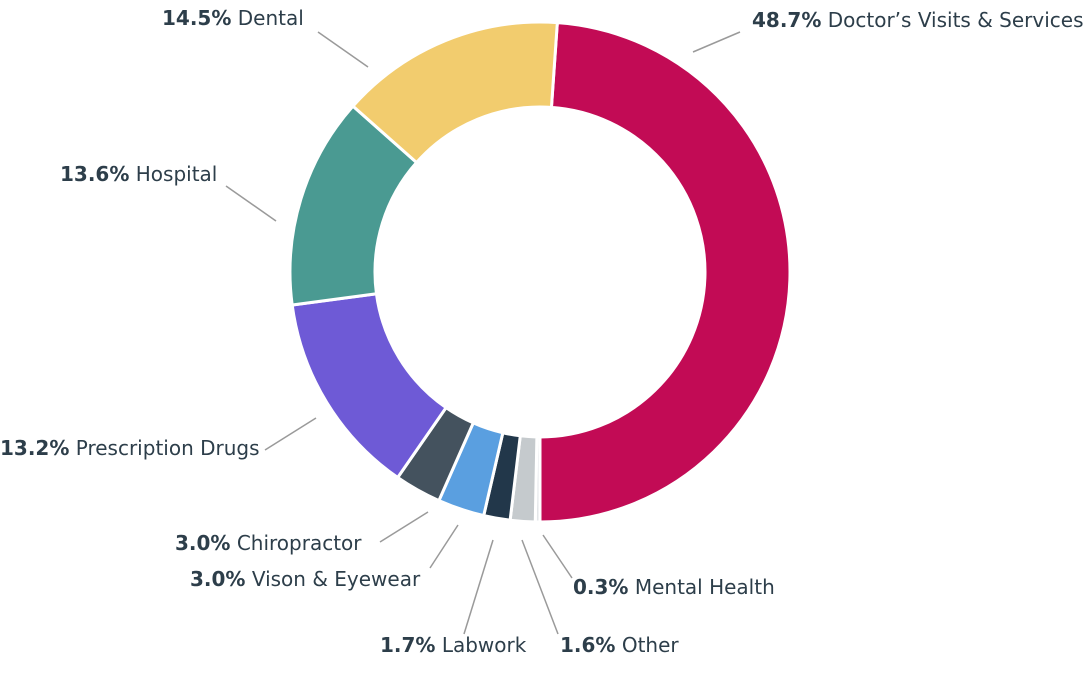 Image resolution: width=1088 pixels, height=674 pixels. I want to click on category-label: Dental, so click(271, 18).